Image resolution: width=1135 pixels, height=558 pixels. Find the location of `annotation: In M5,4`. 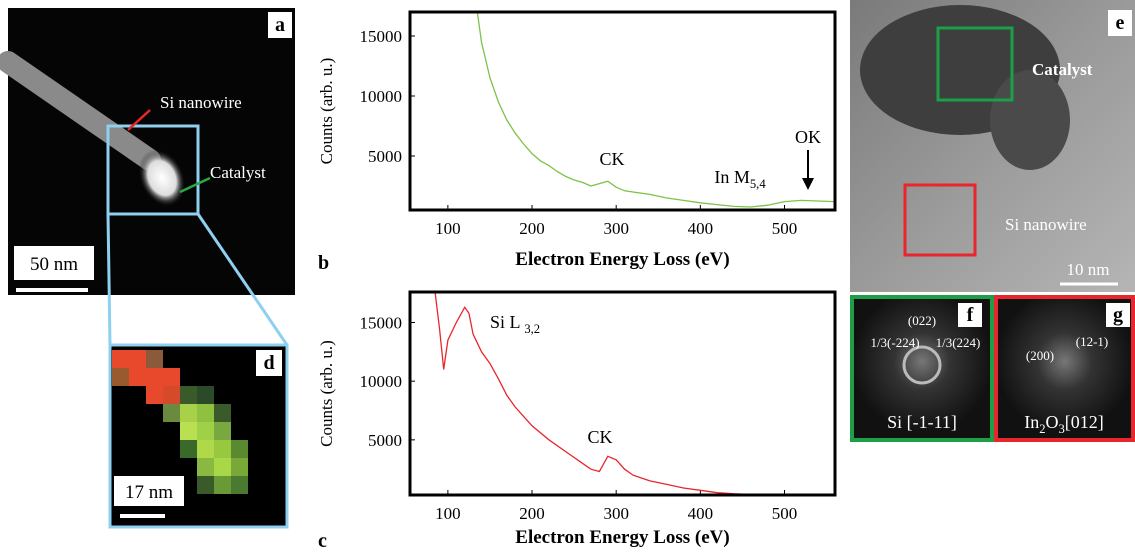

annotation: In M5,4 is located at coordinates (740, 179).